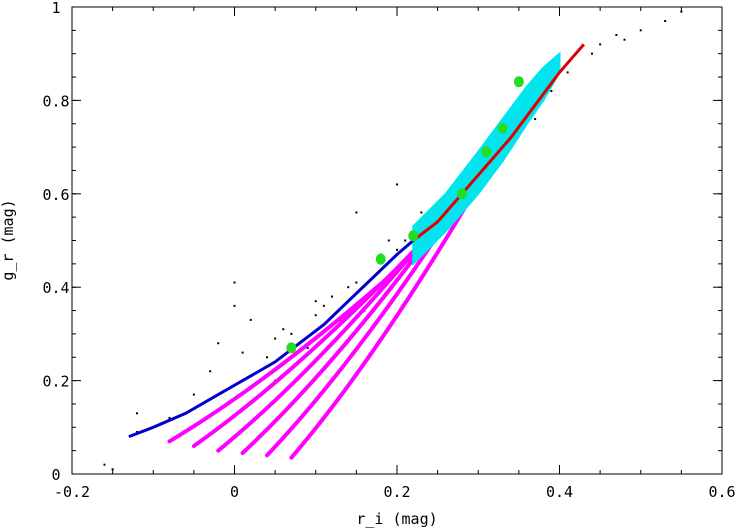 The image size is (740, 530). What do you see at coordinates (55, 242) in the screenshot?
I see `y-tick-labels: 0 0.2 0.4 0.6 0.8 1` at bounding box center [55, 242].